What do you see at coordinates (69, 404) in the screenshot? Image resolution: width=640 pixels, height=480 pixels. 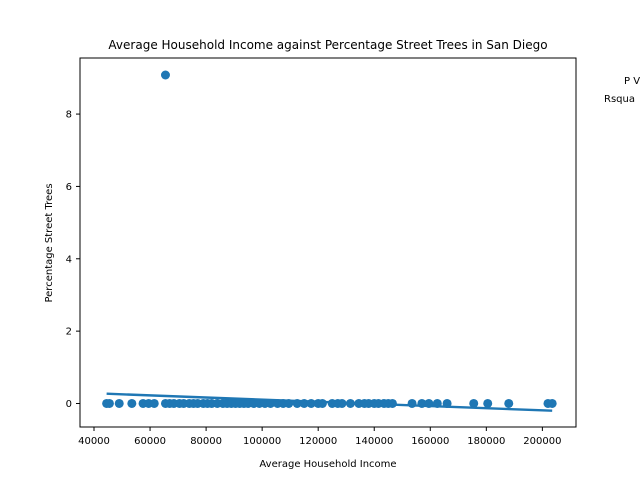 I see `y-tick-label: 0` at bounding box center [69, 404].